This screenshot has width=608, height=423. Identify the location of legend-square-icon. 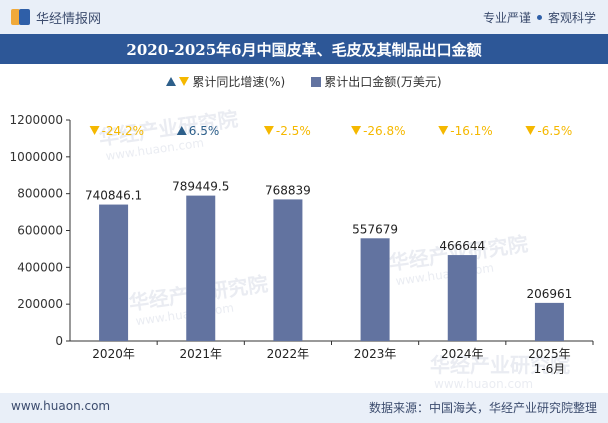
(316, 81).